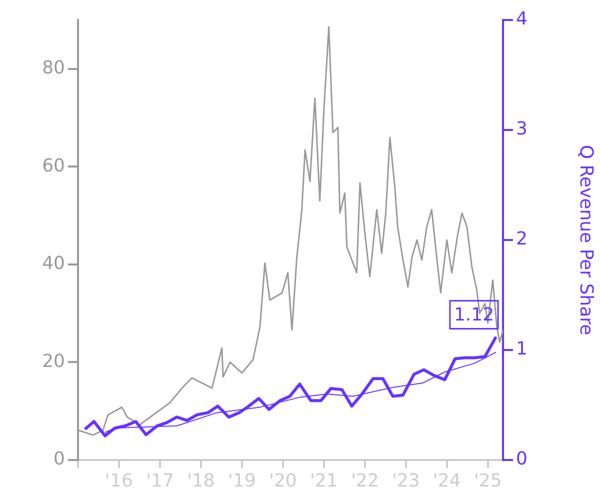  What do you see at coordinates (522, 239) in the screenshot?
I see `y2-tick-label: 2` at bounding box center [522, 239].